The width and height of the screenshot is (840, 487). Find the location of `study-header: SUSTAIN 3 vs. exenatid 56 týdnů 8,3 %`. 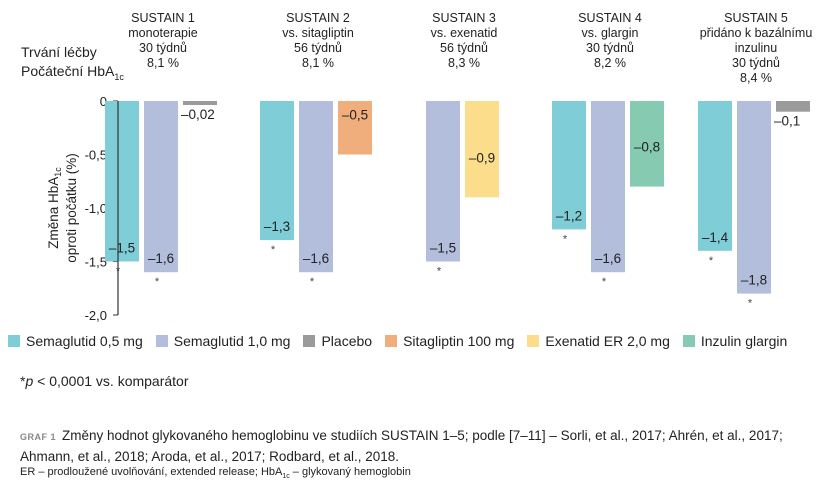

study-header: SUSTAIN 3 vs. exenatid 56 týdnů 8,3 % is located at coordinates (464, 41).